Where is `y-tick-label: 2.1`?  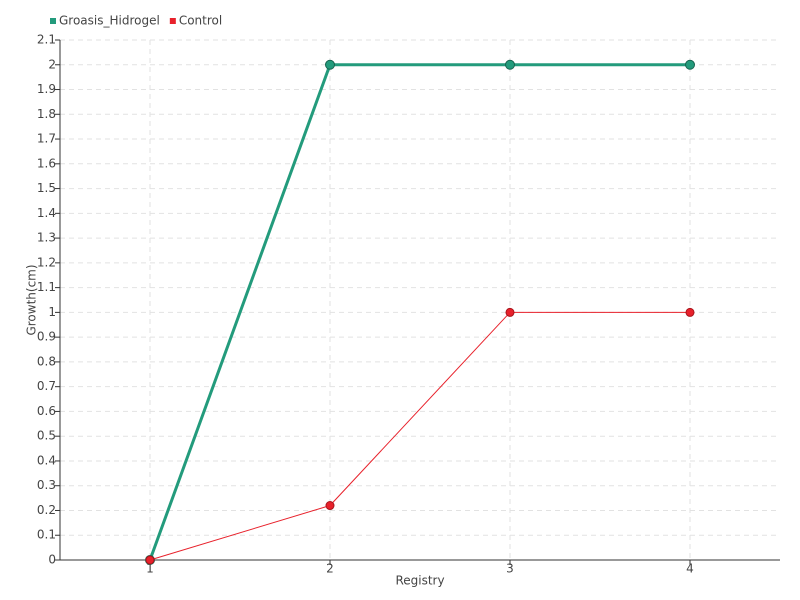
y-tick-label: 2.1 is located at coordinates (46, 40).